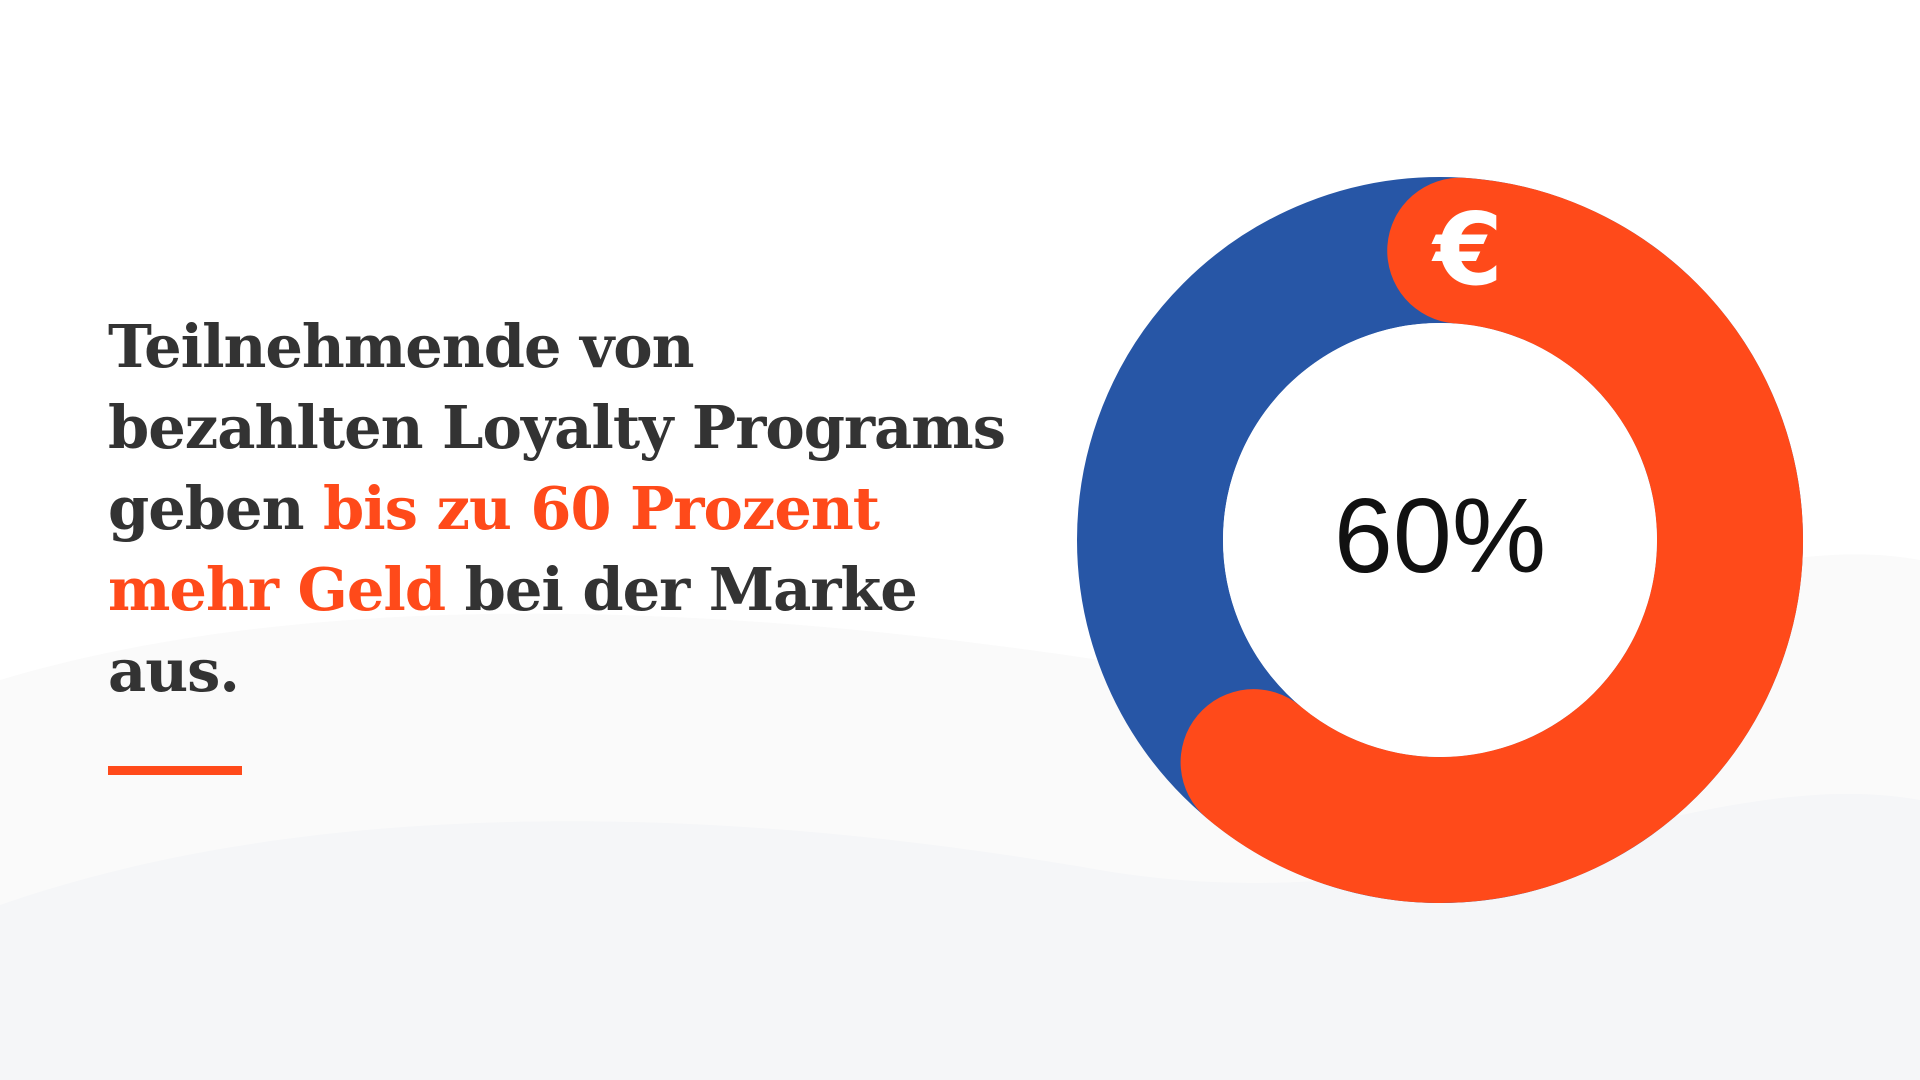 This screenshot has height=1080, width=1920. What do you see at coordinates (494, 549) in the screenshot?
I see `headline-highlight: bis zu 60 Prozent mehr Geld` at bounding box center [494, 549].